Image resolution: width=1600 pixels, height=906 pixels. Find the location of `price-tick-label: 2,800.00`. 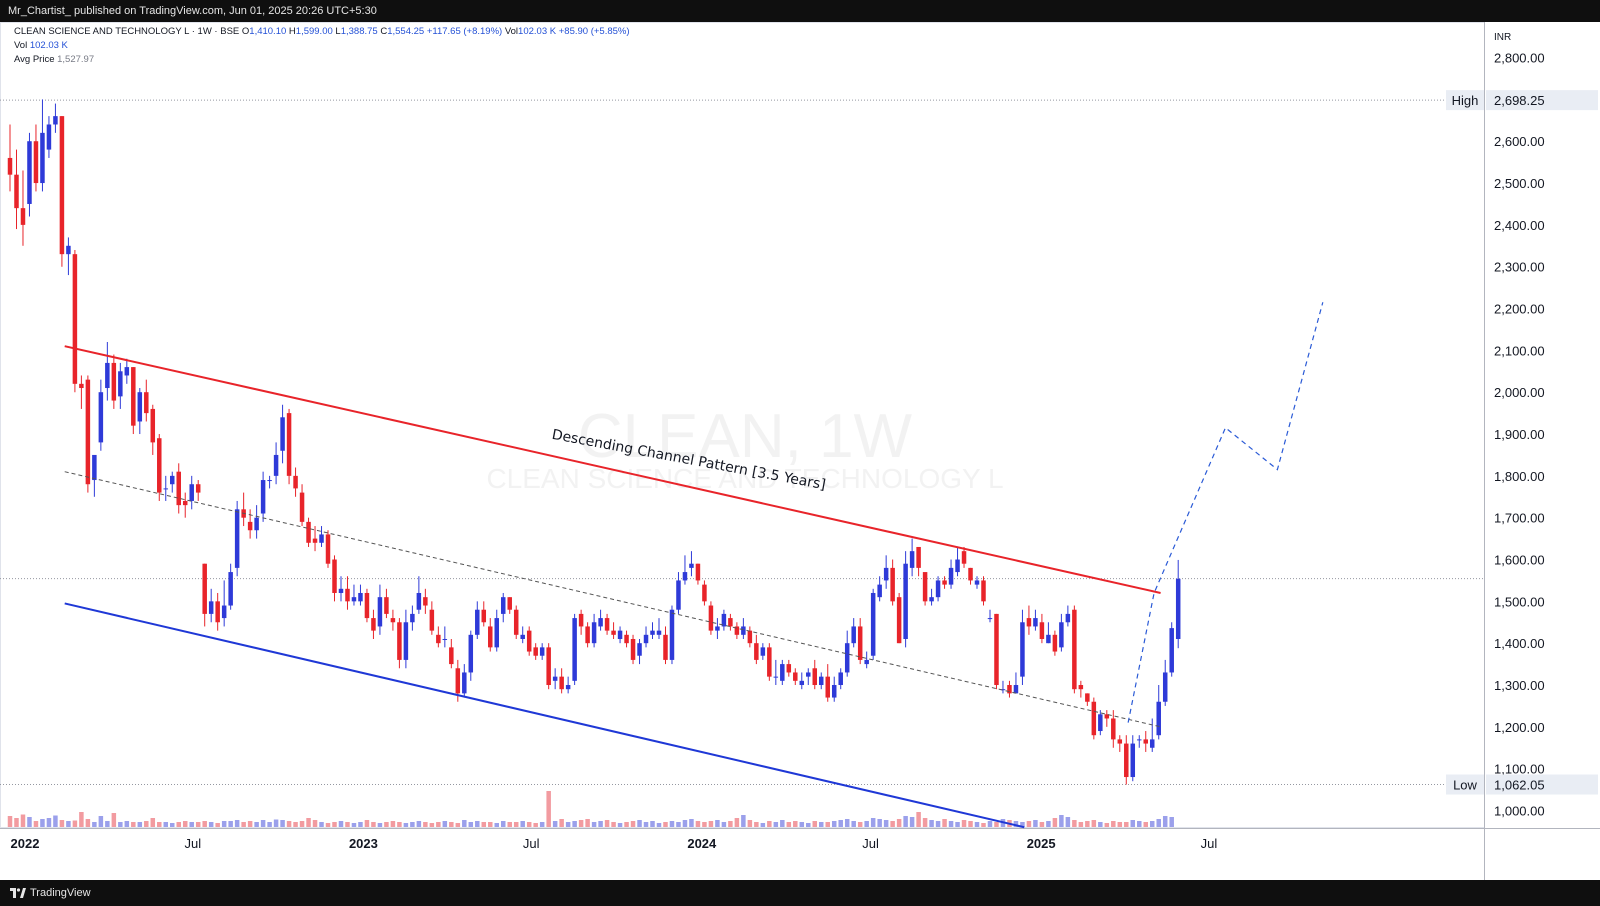

price-tick-label: 2,800.00 is located at coordinates (1519, 58).